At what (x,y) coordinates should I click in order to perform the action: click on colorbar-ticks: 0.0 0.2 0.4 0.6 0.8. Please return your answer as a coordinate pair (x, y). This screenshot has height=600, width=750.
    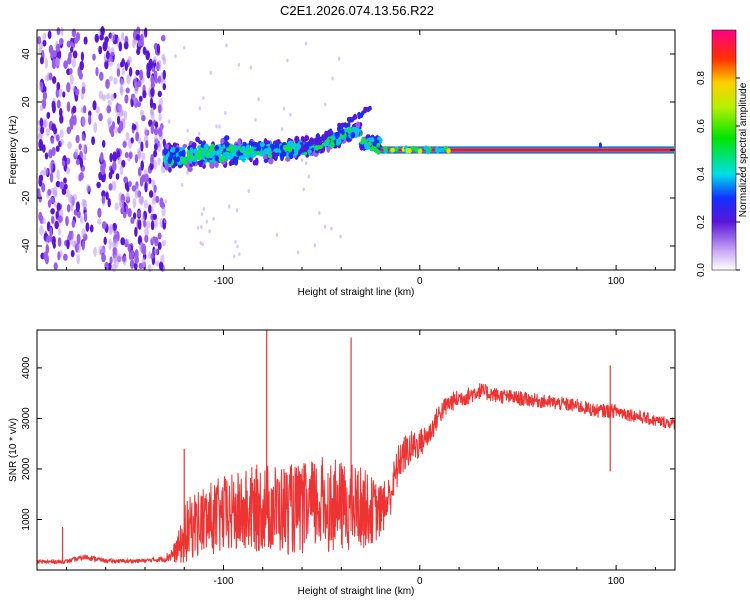
    Looking at the image, I should click on (718, 174).